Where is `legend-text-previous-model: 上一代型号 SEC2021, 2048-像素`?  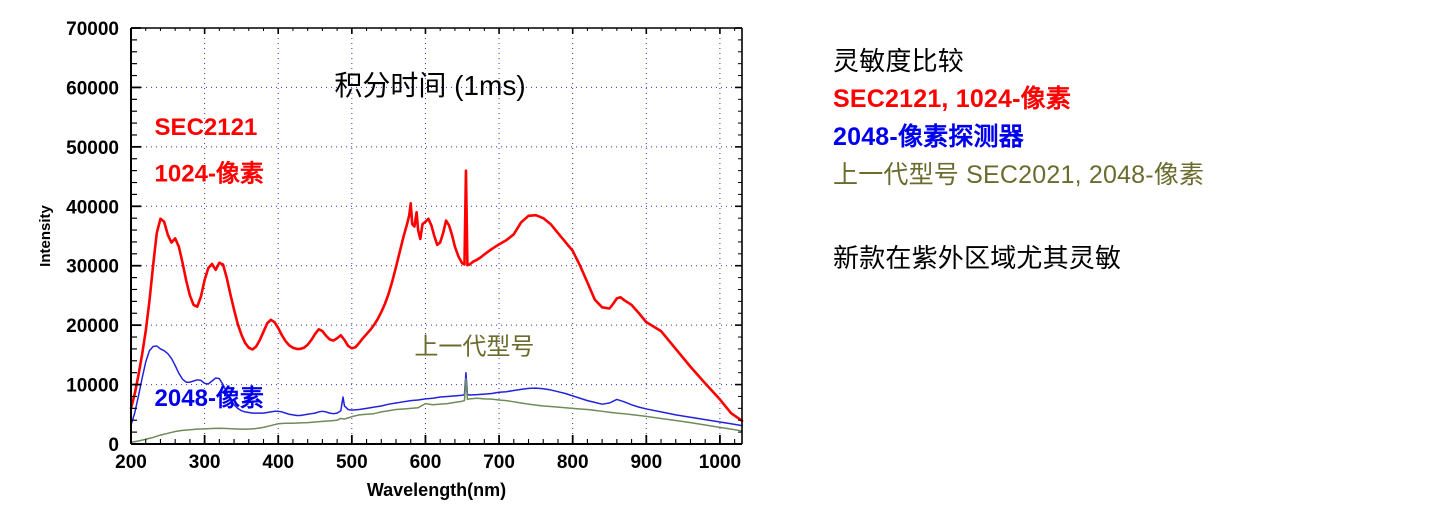 legend-text-previous-model: 上一代型号 SEC2021, 2048-像素 is located at coordinates (1019, 175).